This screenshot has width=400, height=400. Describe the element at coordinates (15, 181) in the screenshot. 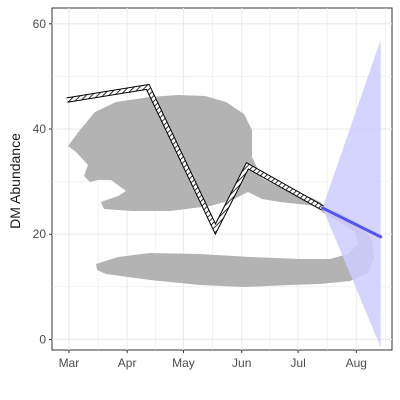

I see `y-axis-title: DM Abundance` at that location.